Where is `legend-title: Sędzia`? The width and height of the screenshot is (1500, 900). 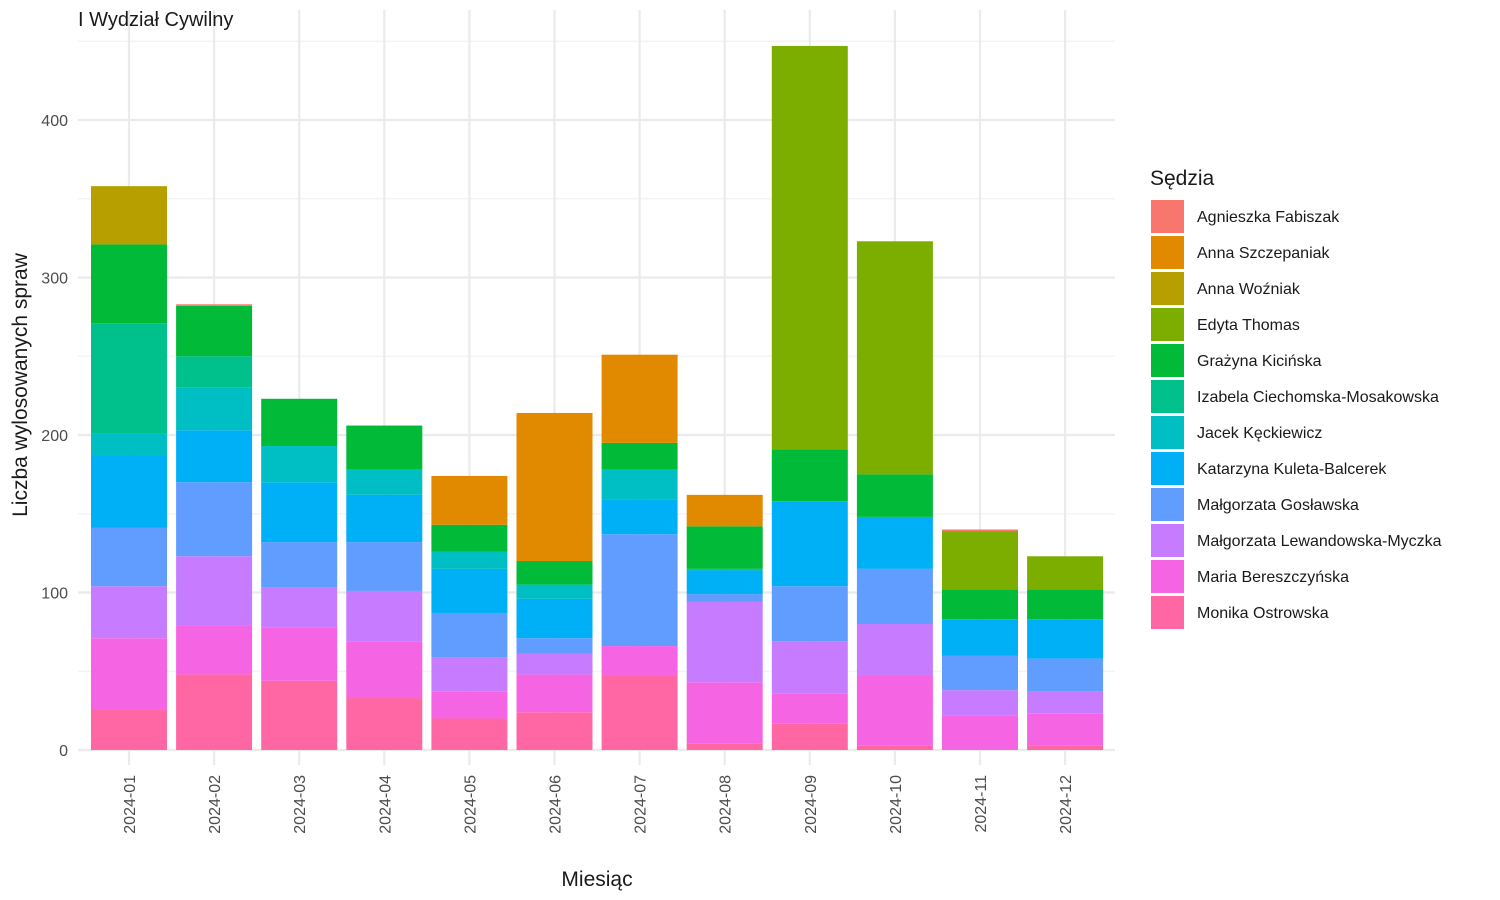 legend-title: Sędzia is located at coordinates (1182, 178).